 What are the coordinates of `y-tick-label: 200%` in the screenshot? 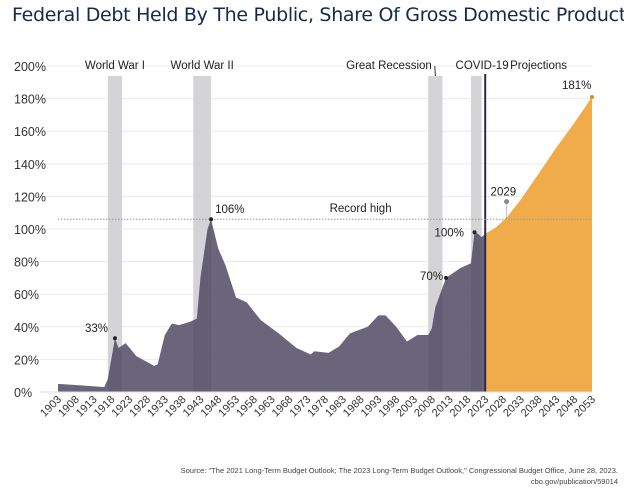 It's located at (30, 67).